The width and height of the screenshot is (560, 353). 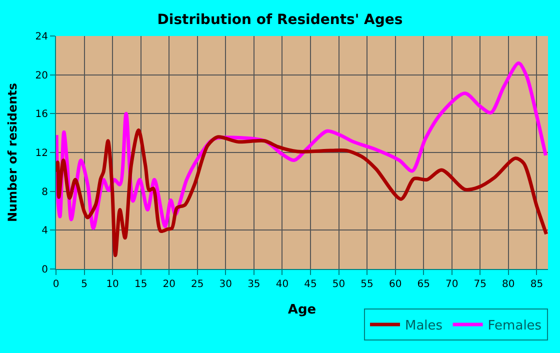 I want to click on y-tick-label: 8, so click(x=45, y=192).